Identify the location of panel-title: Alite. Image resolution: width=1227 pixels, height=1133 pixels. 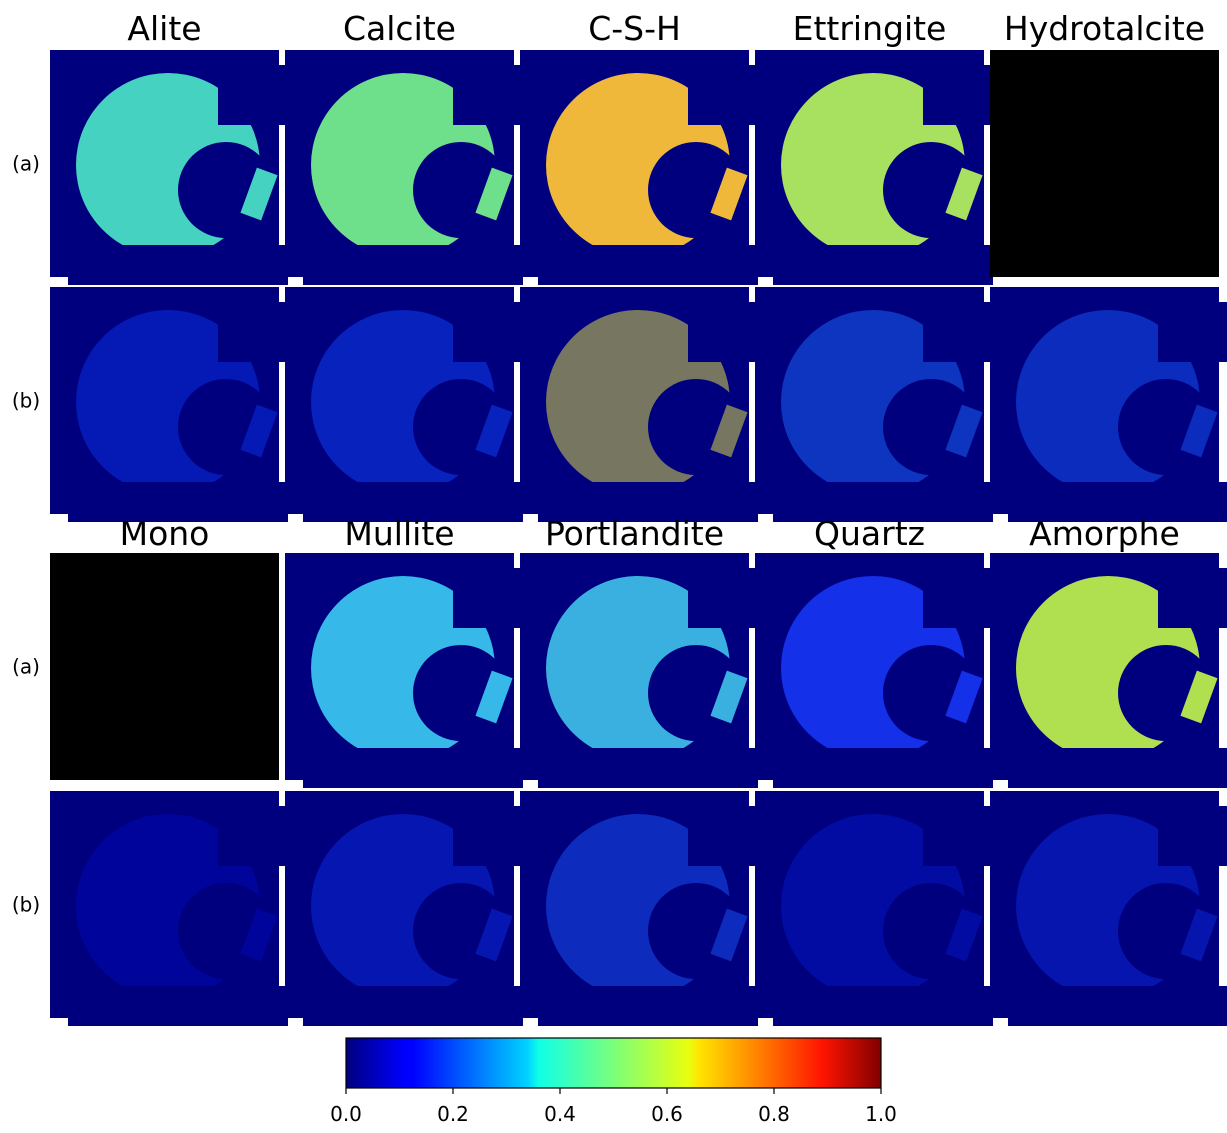
(164, 28).